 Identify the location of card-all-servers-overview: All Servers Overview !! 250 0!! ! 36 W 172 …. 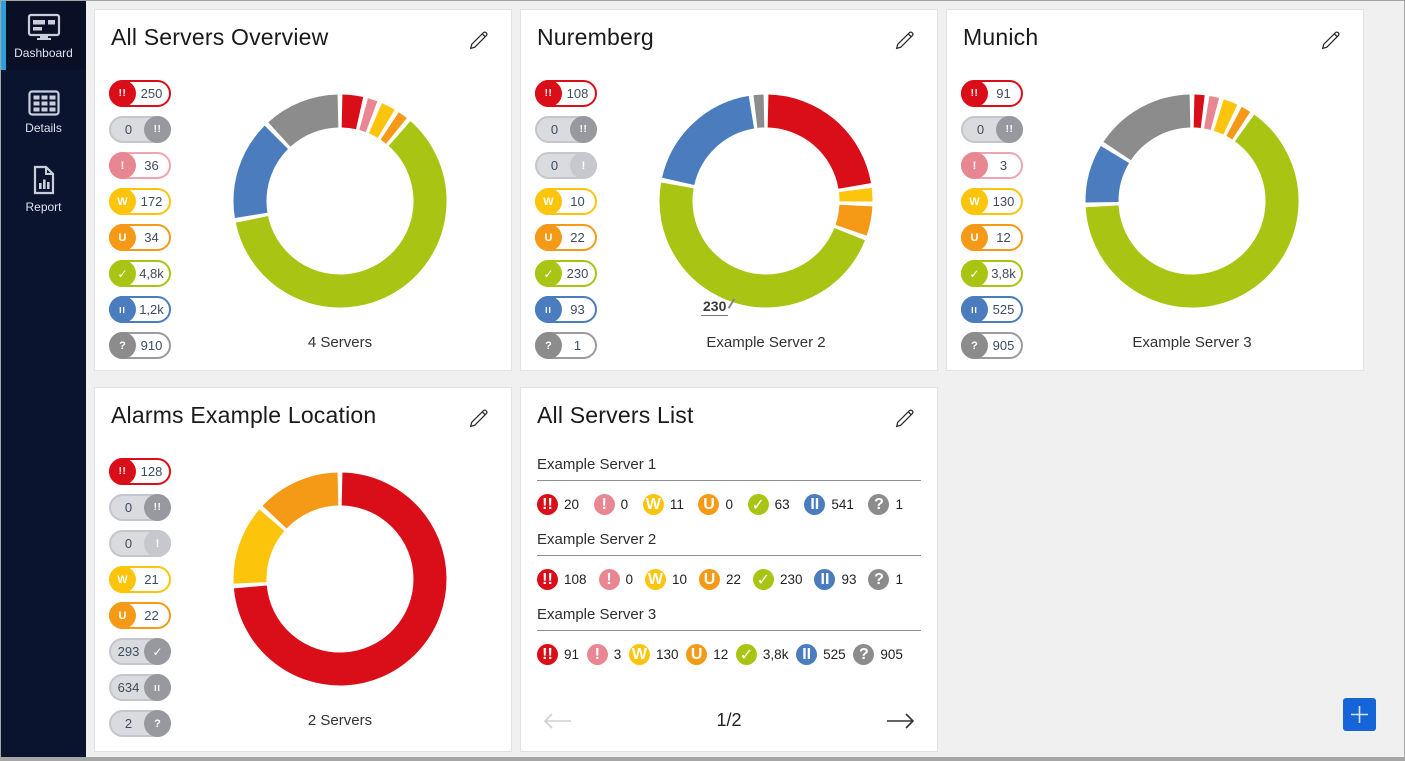
(303, 190).